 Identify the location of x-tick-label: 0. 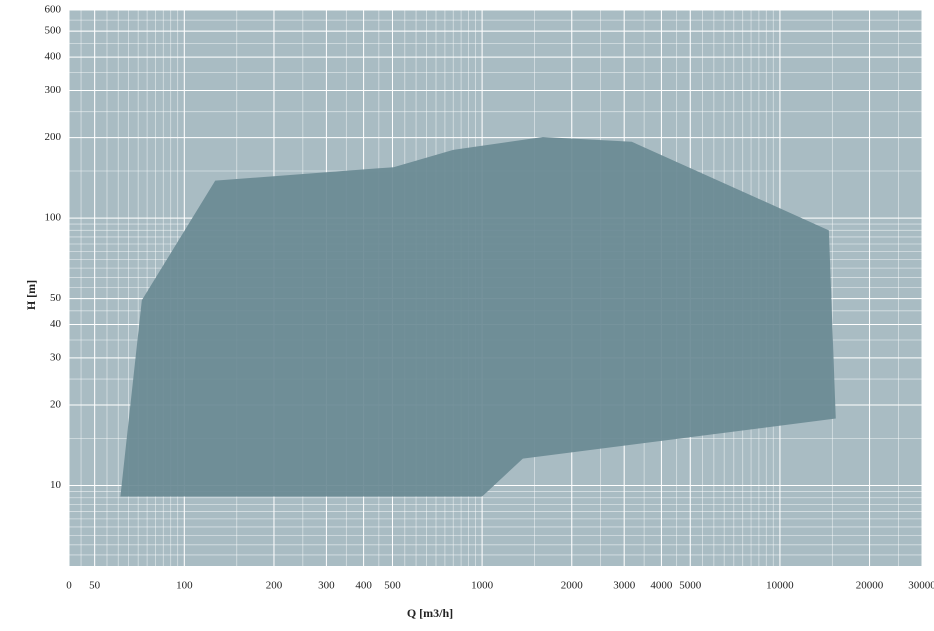
(69, 586).